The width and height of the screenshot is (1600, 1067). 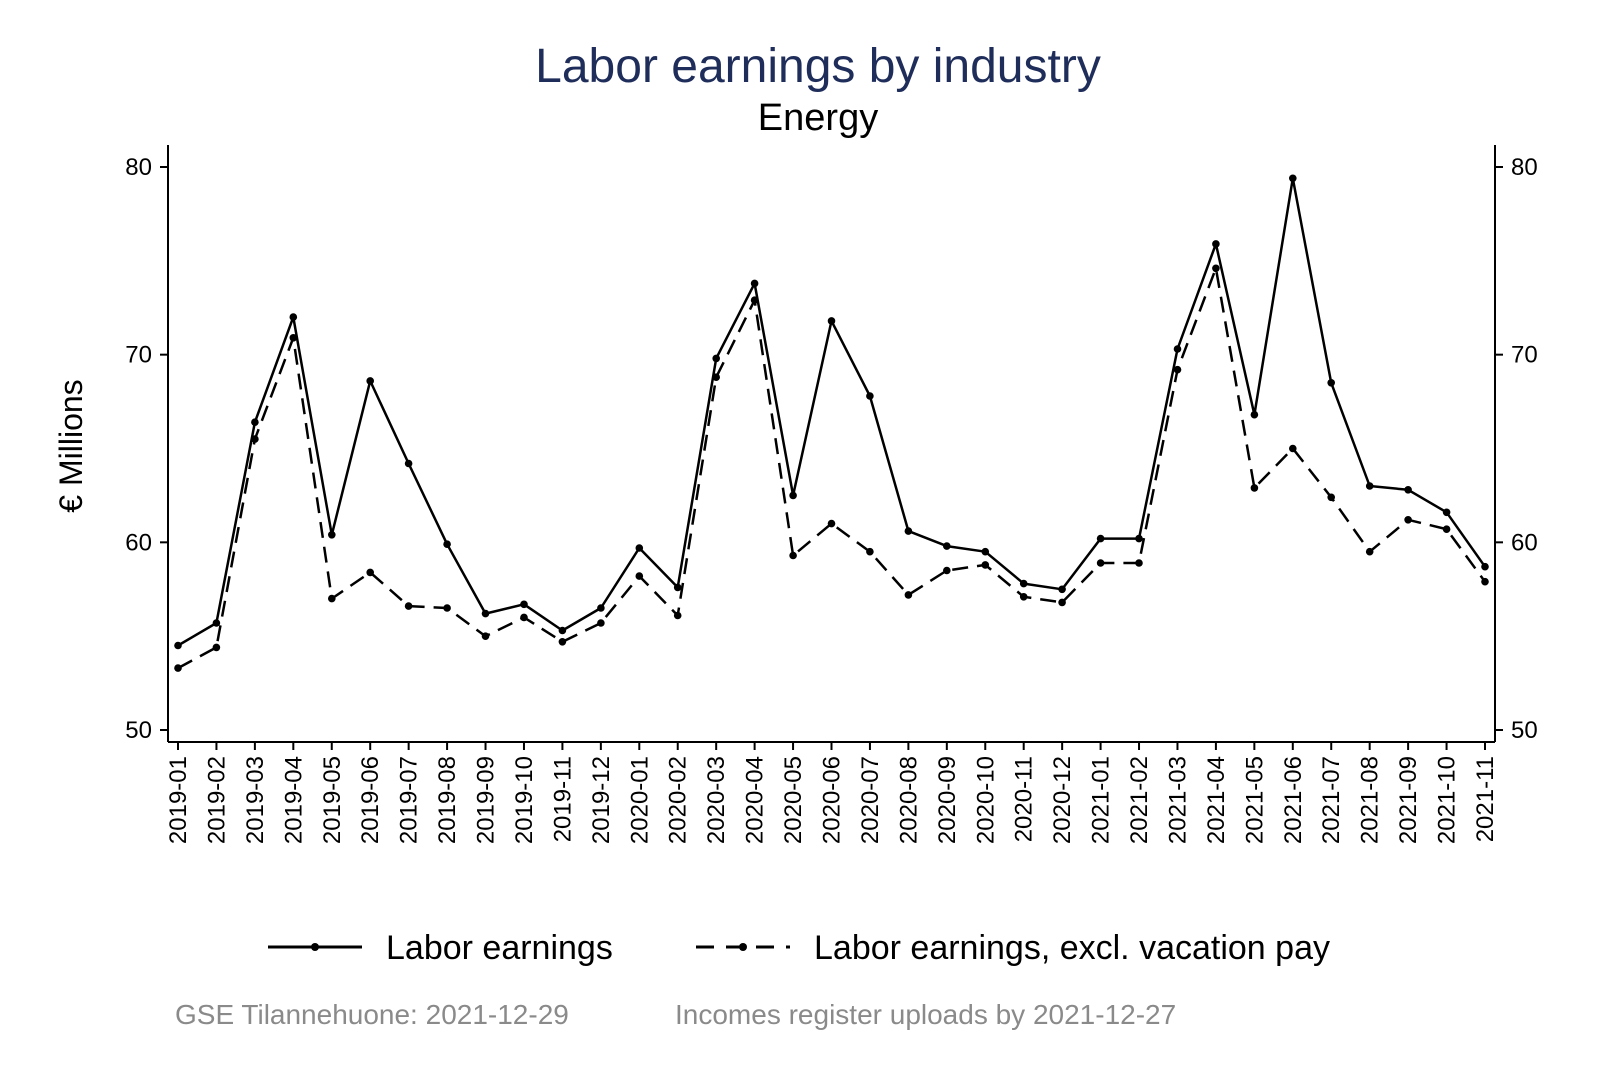 What do you see at coordinates (1062, 800) in the screenshot?
I see `x-tick-label-2020-12: 2020-12` at bounding box center [1062, 800].